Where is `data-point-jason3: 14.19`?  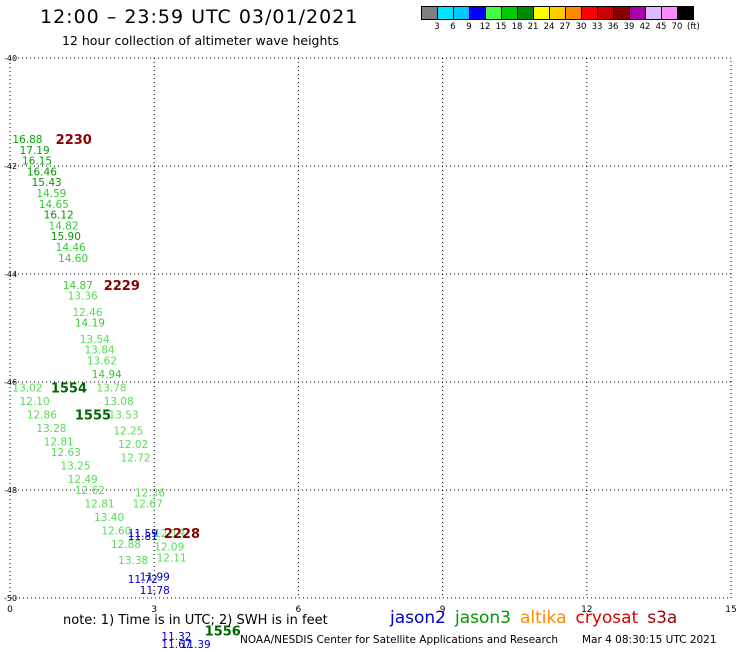
data-point-jason3: 14.19 is located at coordinates (90, 324).